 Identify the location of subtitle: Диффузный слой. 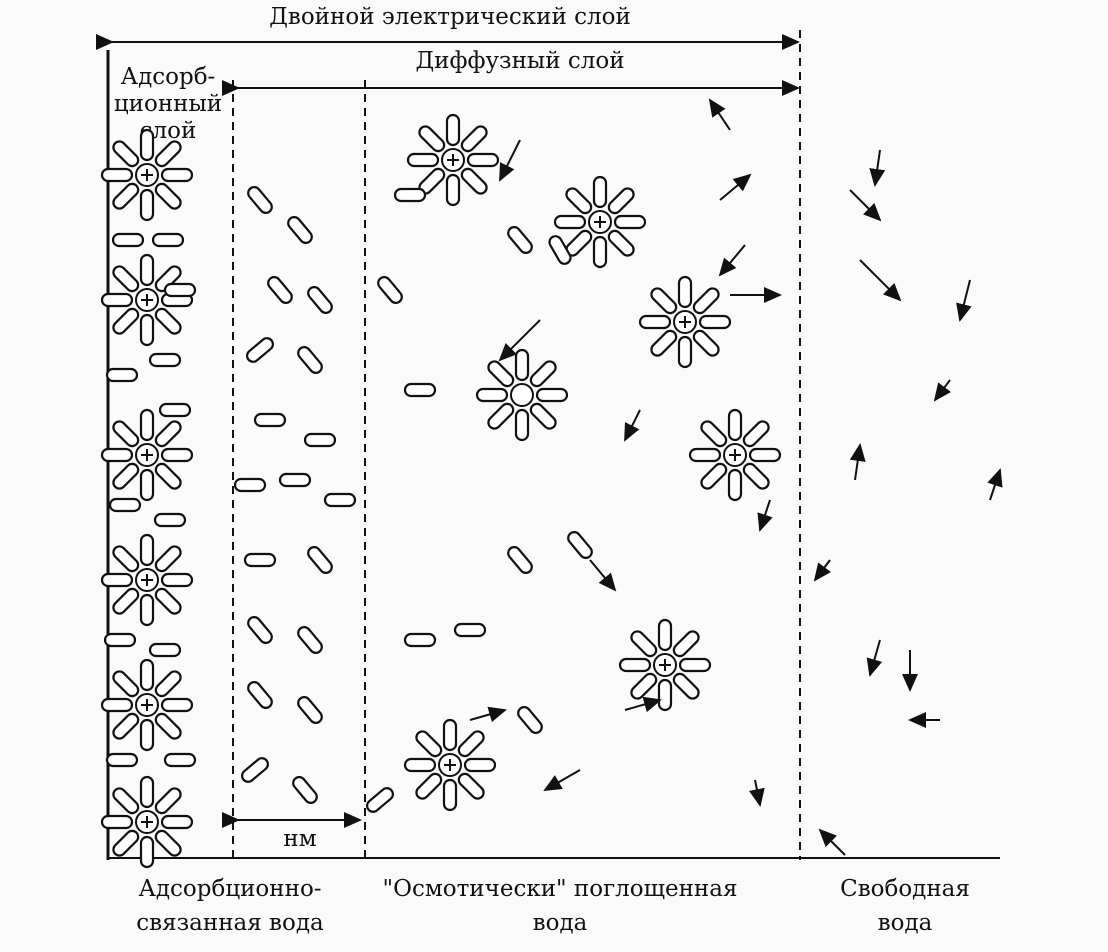
(519, 61).